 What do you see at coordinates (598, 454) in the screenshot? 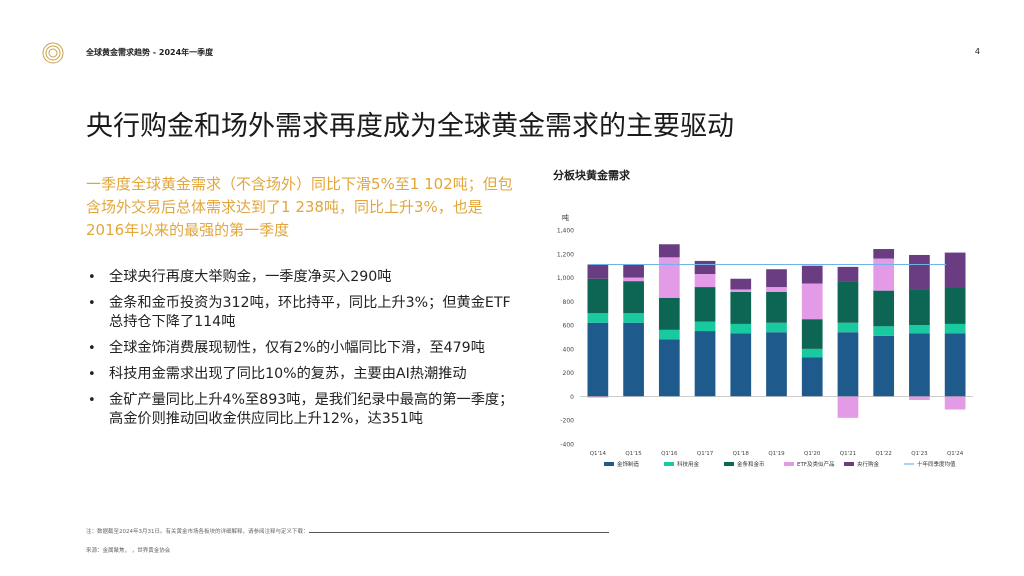
I see `x-tick-label: Q1'14` at bounding box center [598, 454].